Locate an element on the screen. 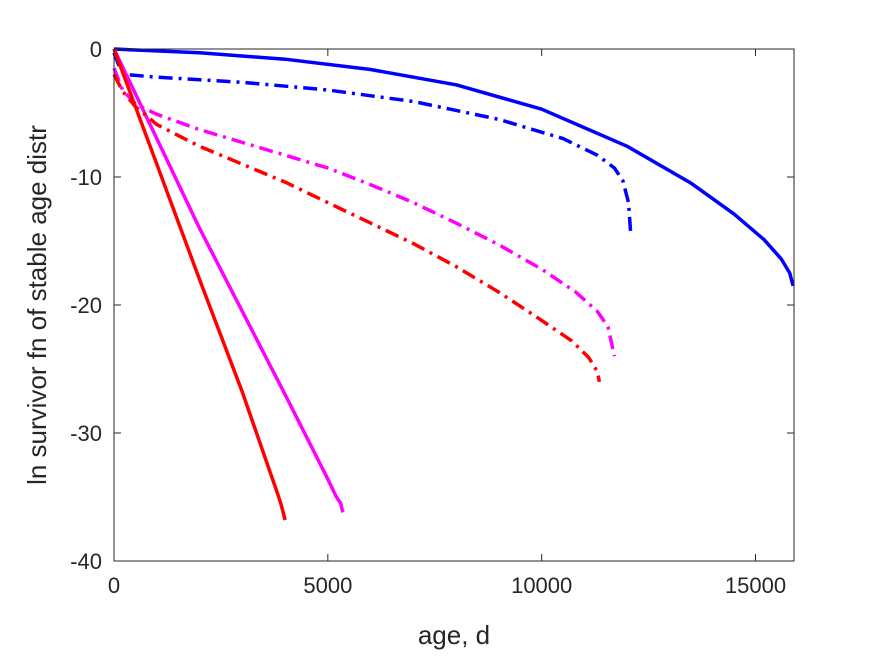  x-tick-label-1: 0 is located at coordinates (114, 585).